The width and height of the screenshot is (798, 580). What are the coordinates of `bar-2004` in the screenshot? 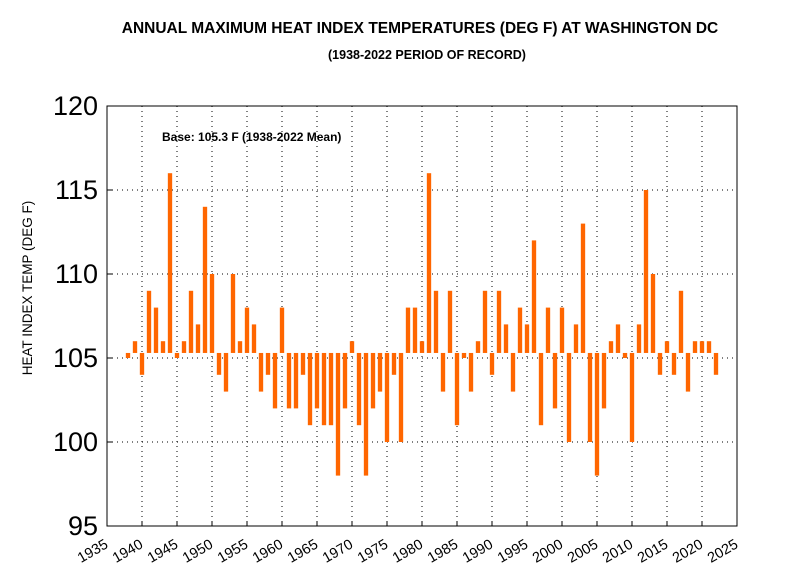 It's located at (590, 397).